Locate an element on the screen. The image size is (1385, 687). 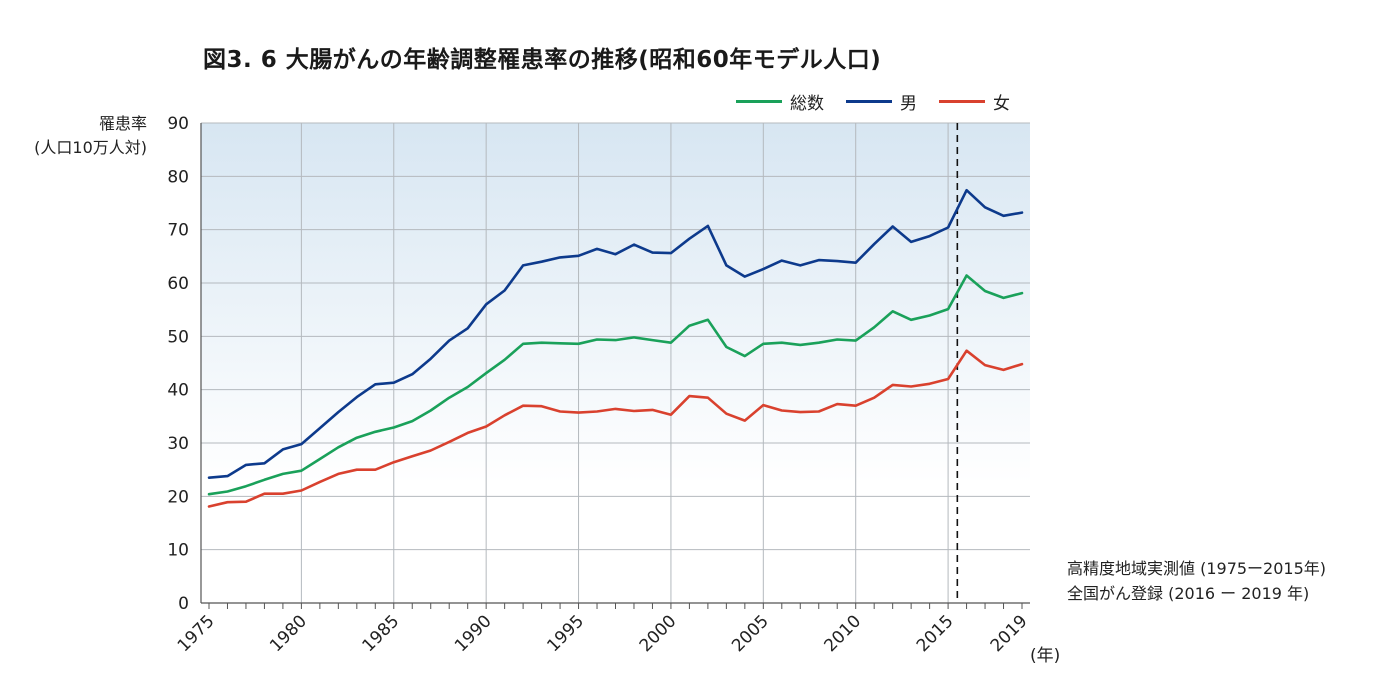
x-tick-label-1995: 1995 is located at coordinates (565, 633).